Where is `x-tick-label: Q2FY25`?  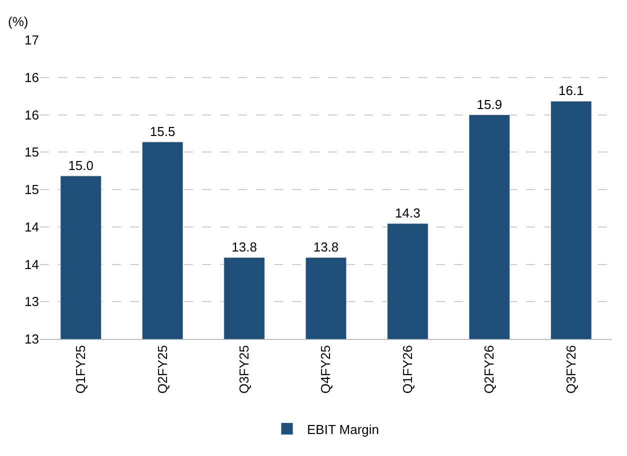
x-tick-label: Q2FY25 is located at coordinates (162, 369).